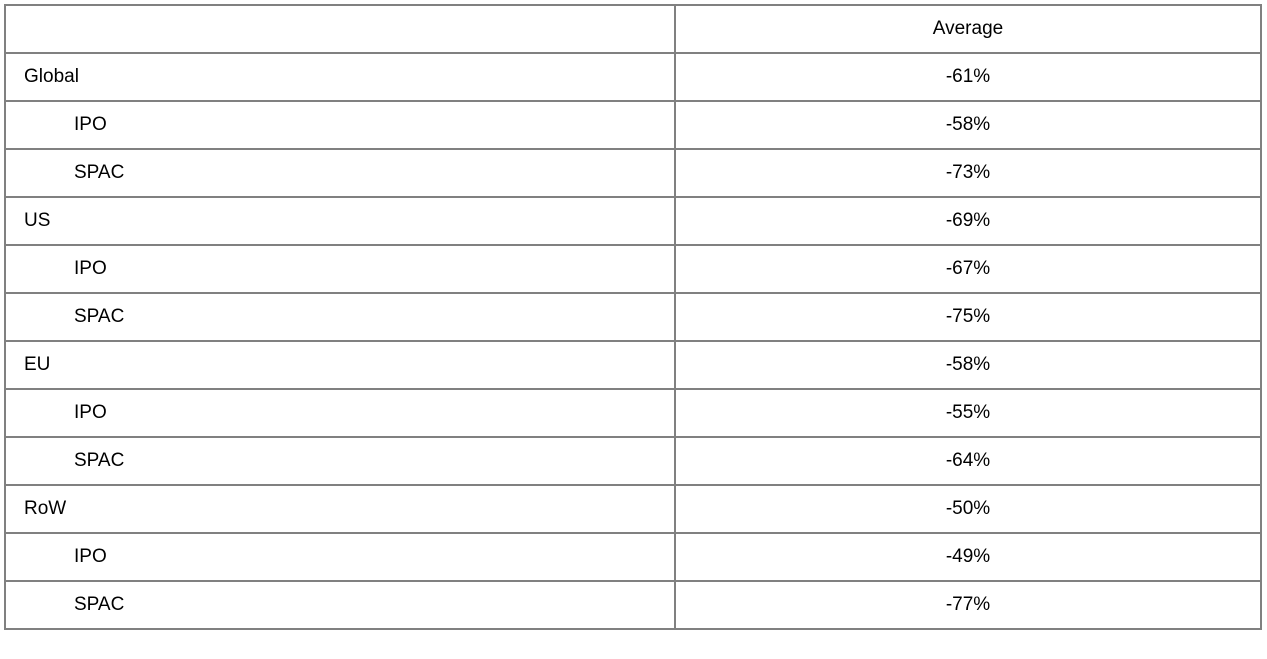 The width and height of the screenshot is (1267, 659). I want to click on sub-row: SPAC -73%, so click(633, 173).